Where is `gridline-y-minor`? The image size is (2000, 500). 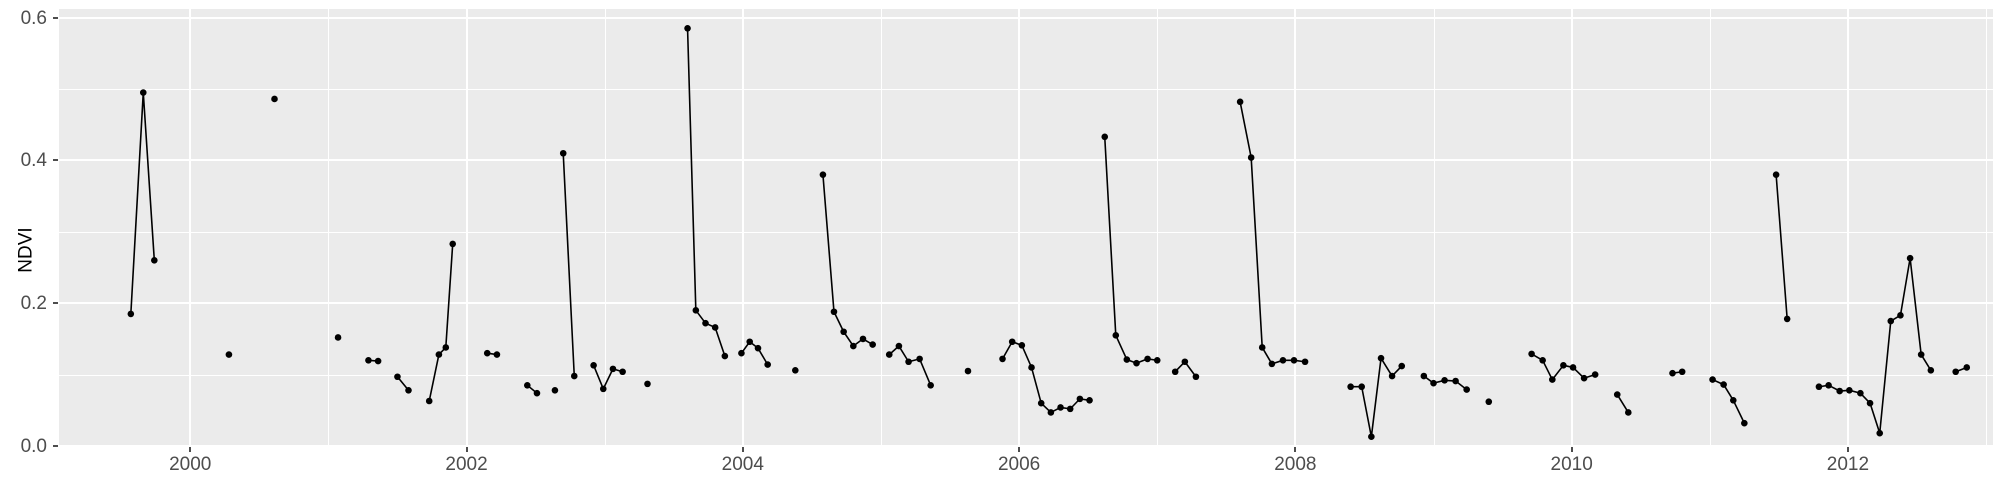 gridline-y-minor is located at coordinates (1026, 89).